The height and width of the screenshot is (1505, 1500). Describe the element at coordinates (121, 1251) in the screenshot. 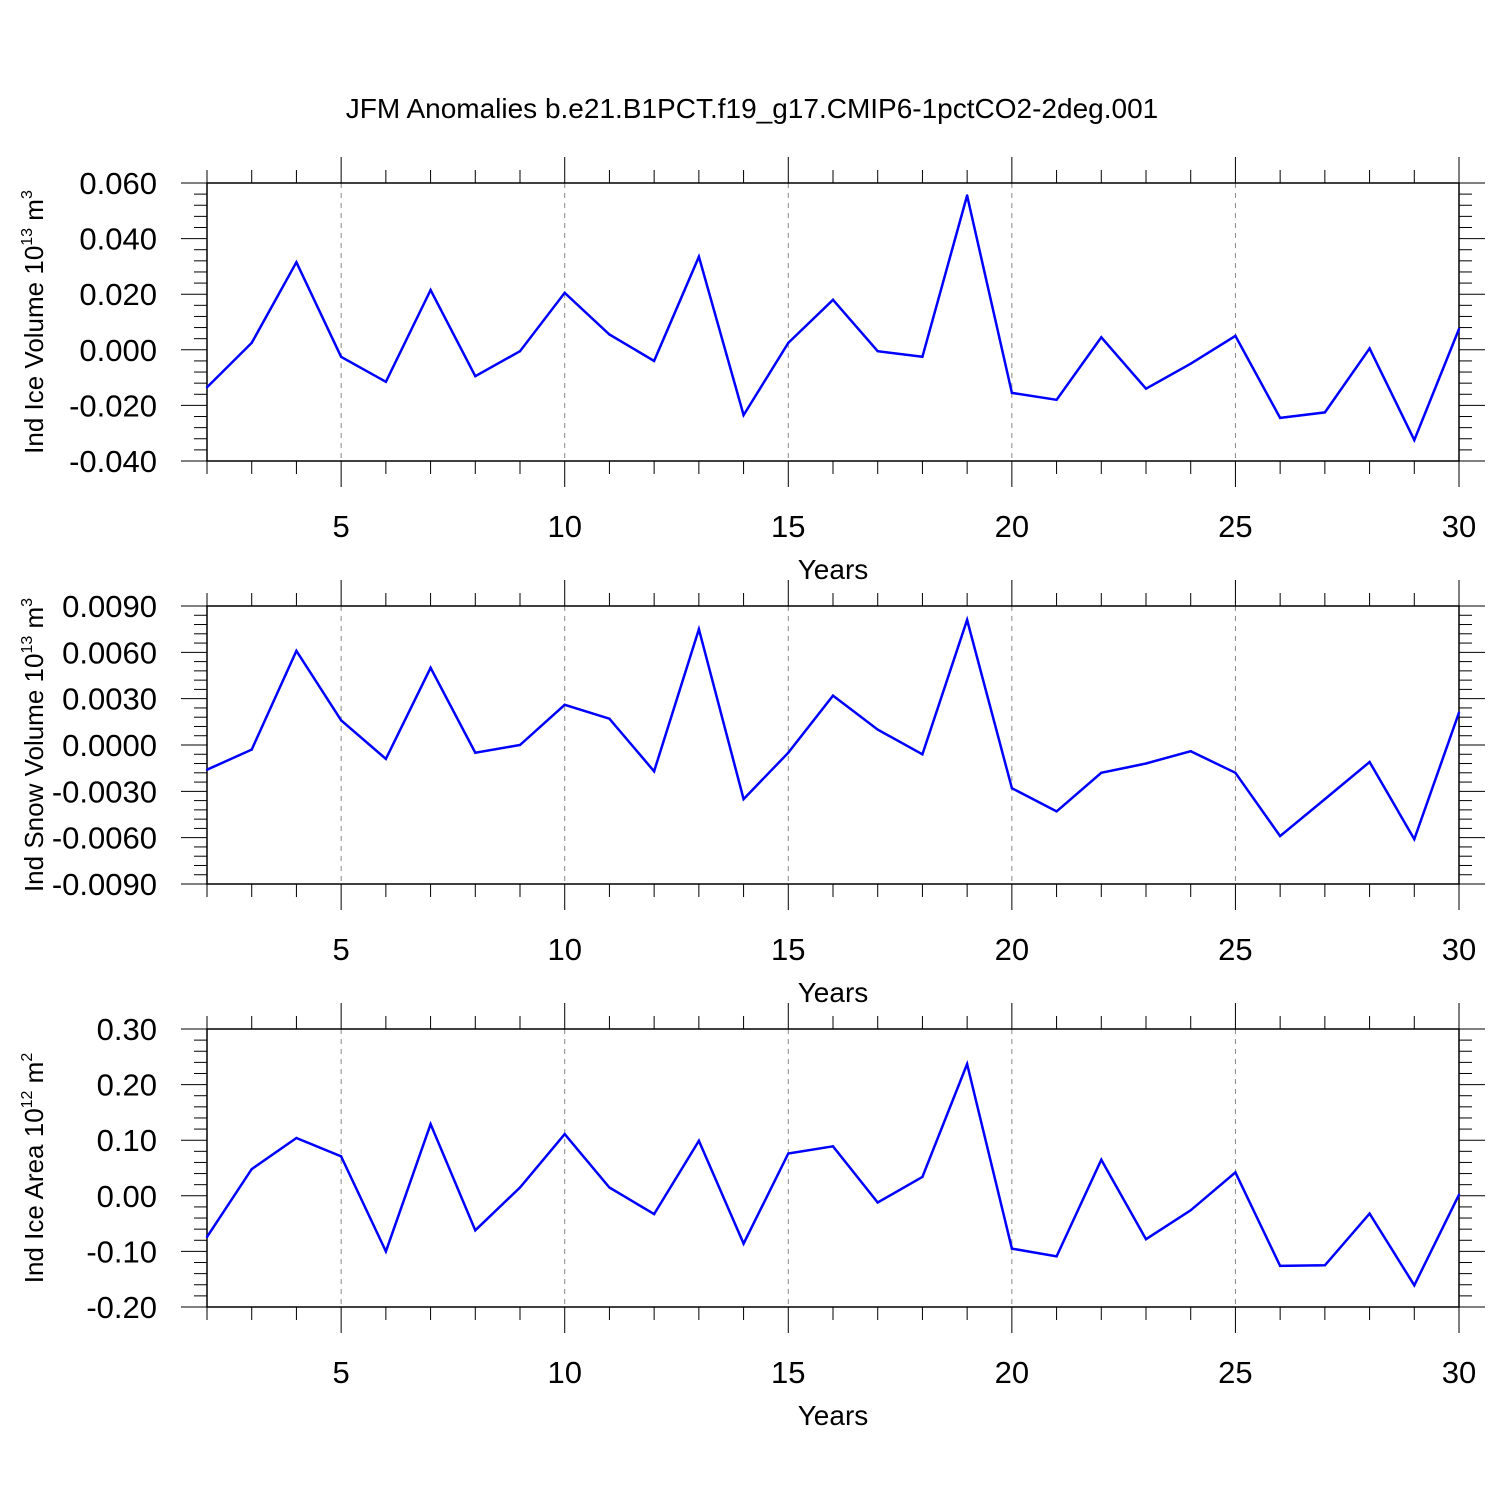

I see `y-tick-label: -0.10` at that location.